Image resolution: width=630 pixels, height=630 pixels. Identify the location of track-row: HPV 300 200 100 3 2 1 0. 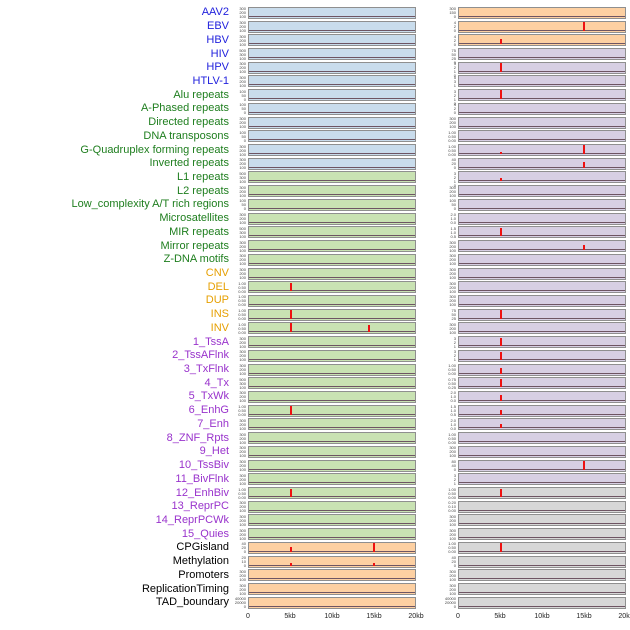
(316, 69).